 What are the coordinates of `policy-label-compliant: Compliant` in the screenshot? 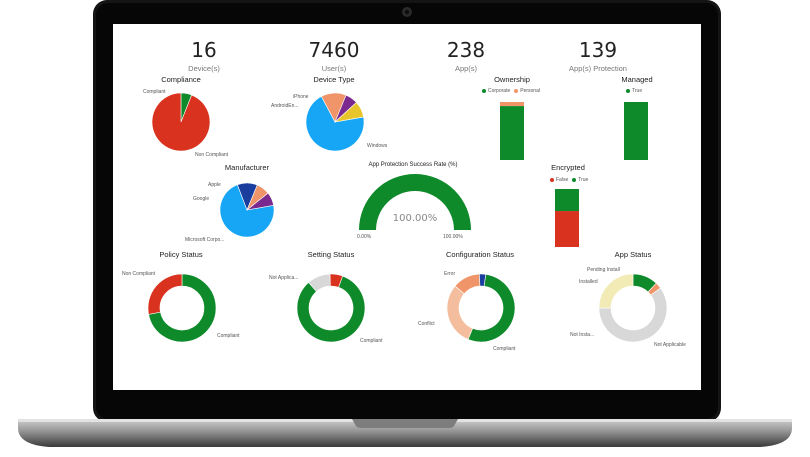 It's located at (228, 336).